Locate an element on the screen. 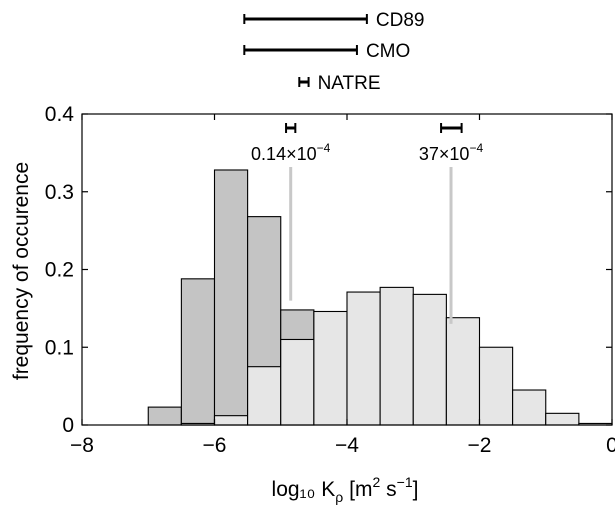  mean-marker-1-label-mantissa: 0.14×10 is located at coordinates (284, 154).